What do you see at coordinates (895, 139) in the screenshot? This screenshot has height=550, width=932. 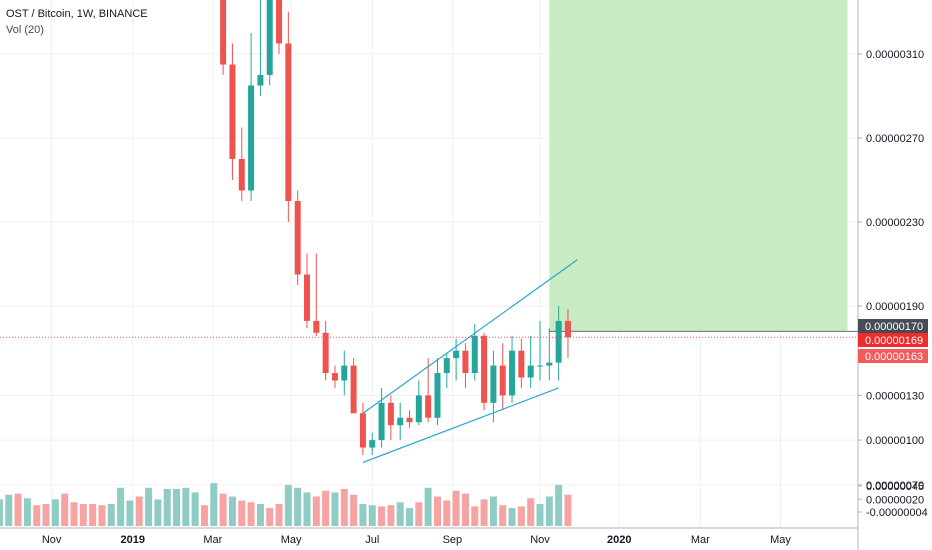 I see `y-tick-label: 0.00000270` at bounding box center [895, 139].